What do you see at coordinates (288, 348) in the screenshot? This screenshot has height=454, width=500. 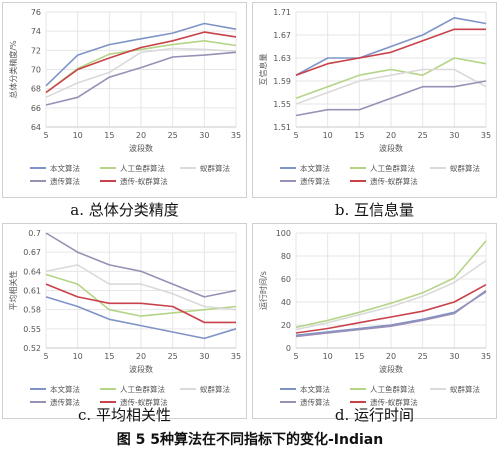 I see `y-tick-label: 0` at bounding box center [288, 348].